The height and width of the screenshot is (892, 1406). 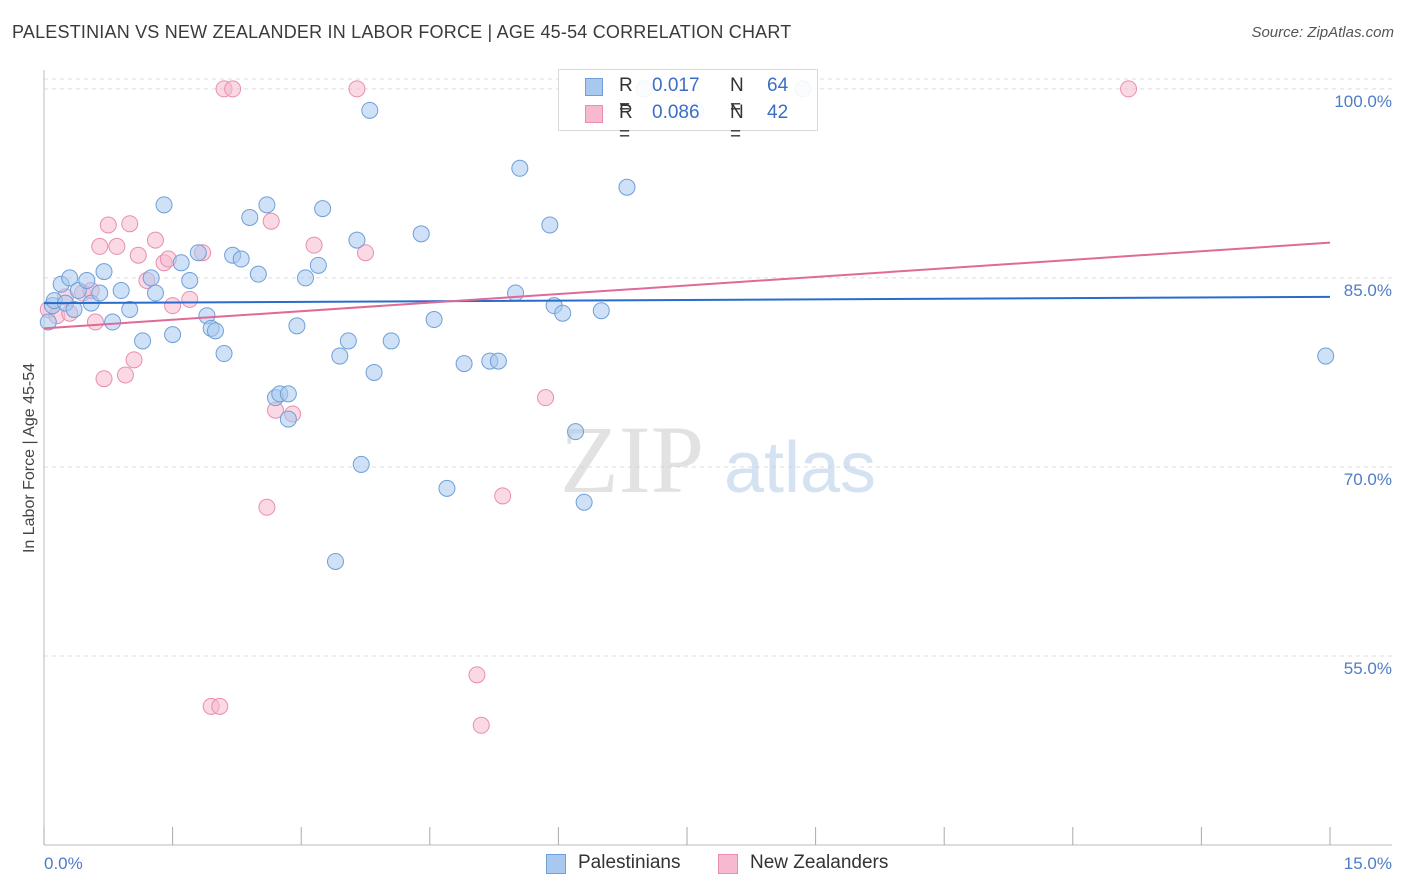 I want to click on trend-lines, so click(x=687, y=285).